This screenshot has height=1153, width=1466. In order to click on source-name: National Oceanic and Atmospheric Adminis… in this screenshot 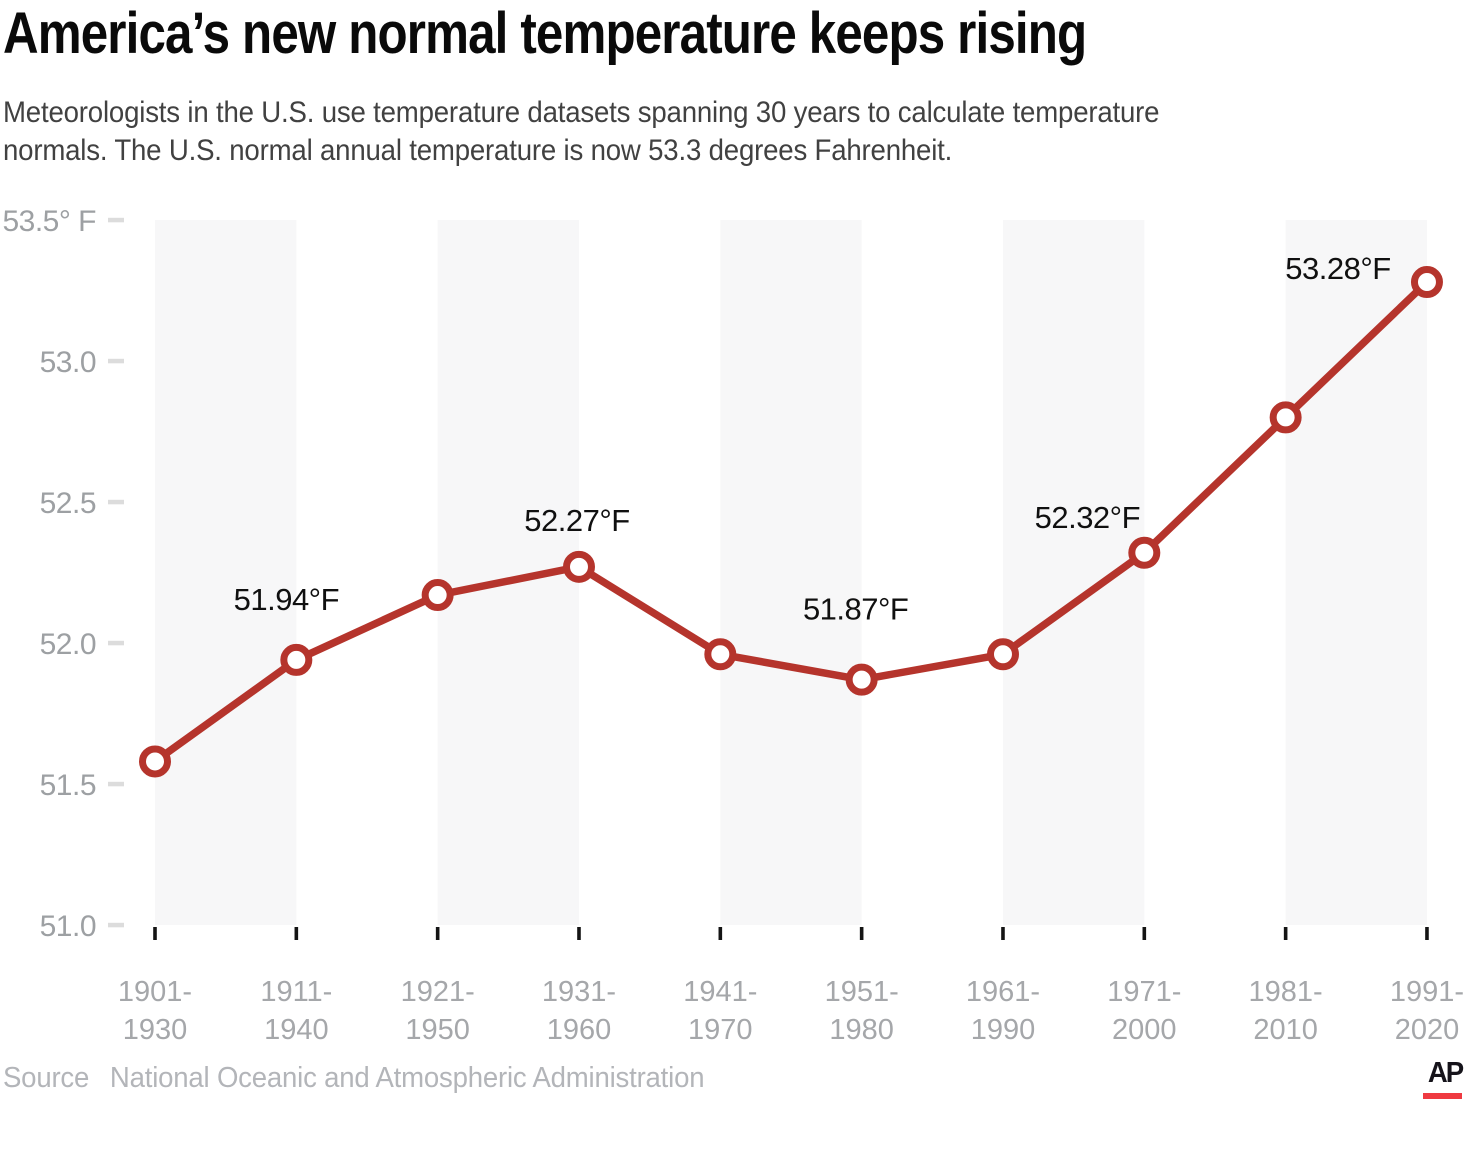, I will do `click(407, 1078)`.